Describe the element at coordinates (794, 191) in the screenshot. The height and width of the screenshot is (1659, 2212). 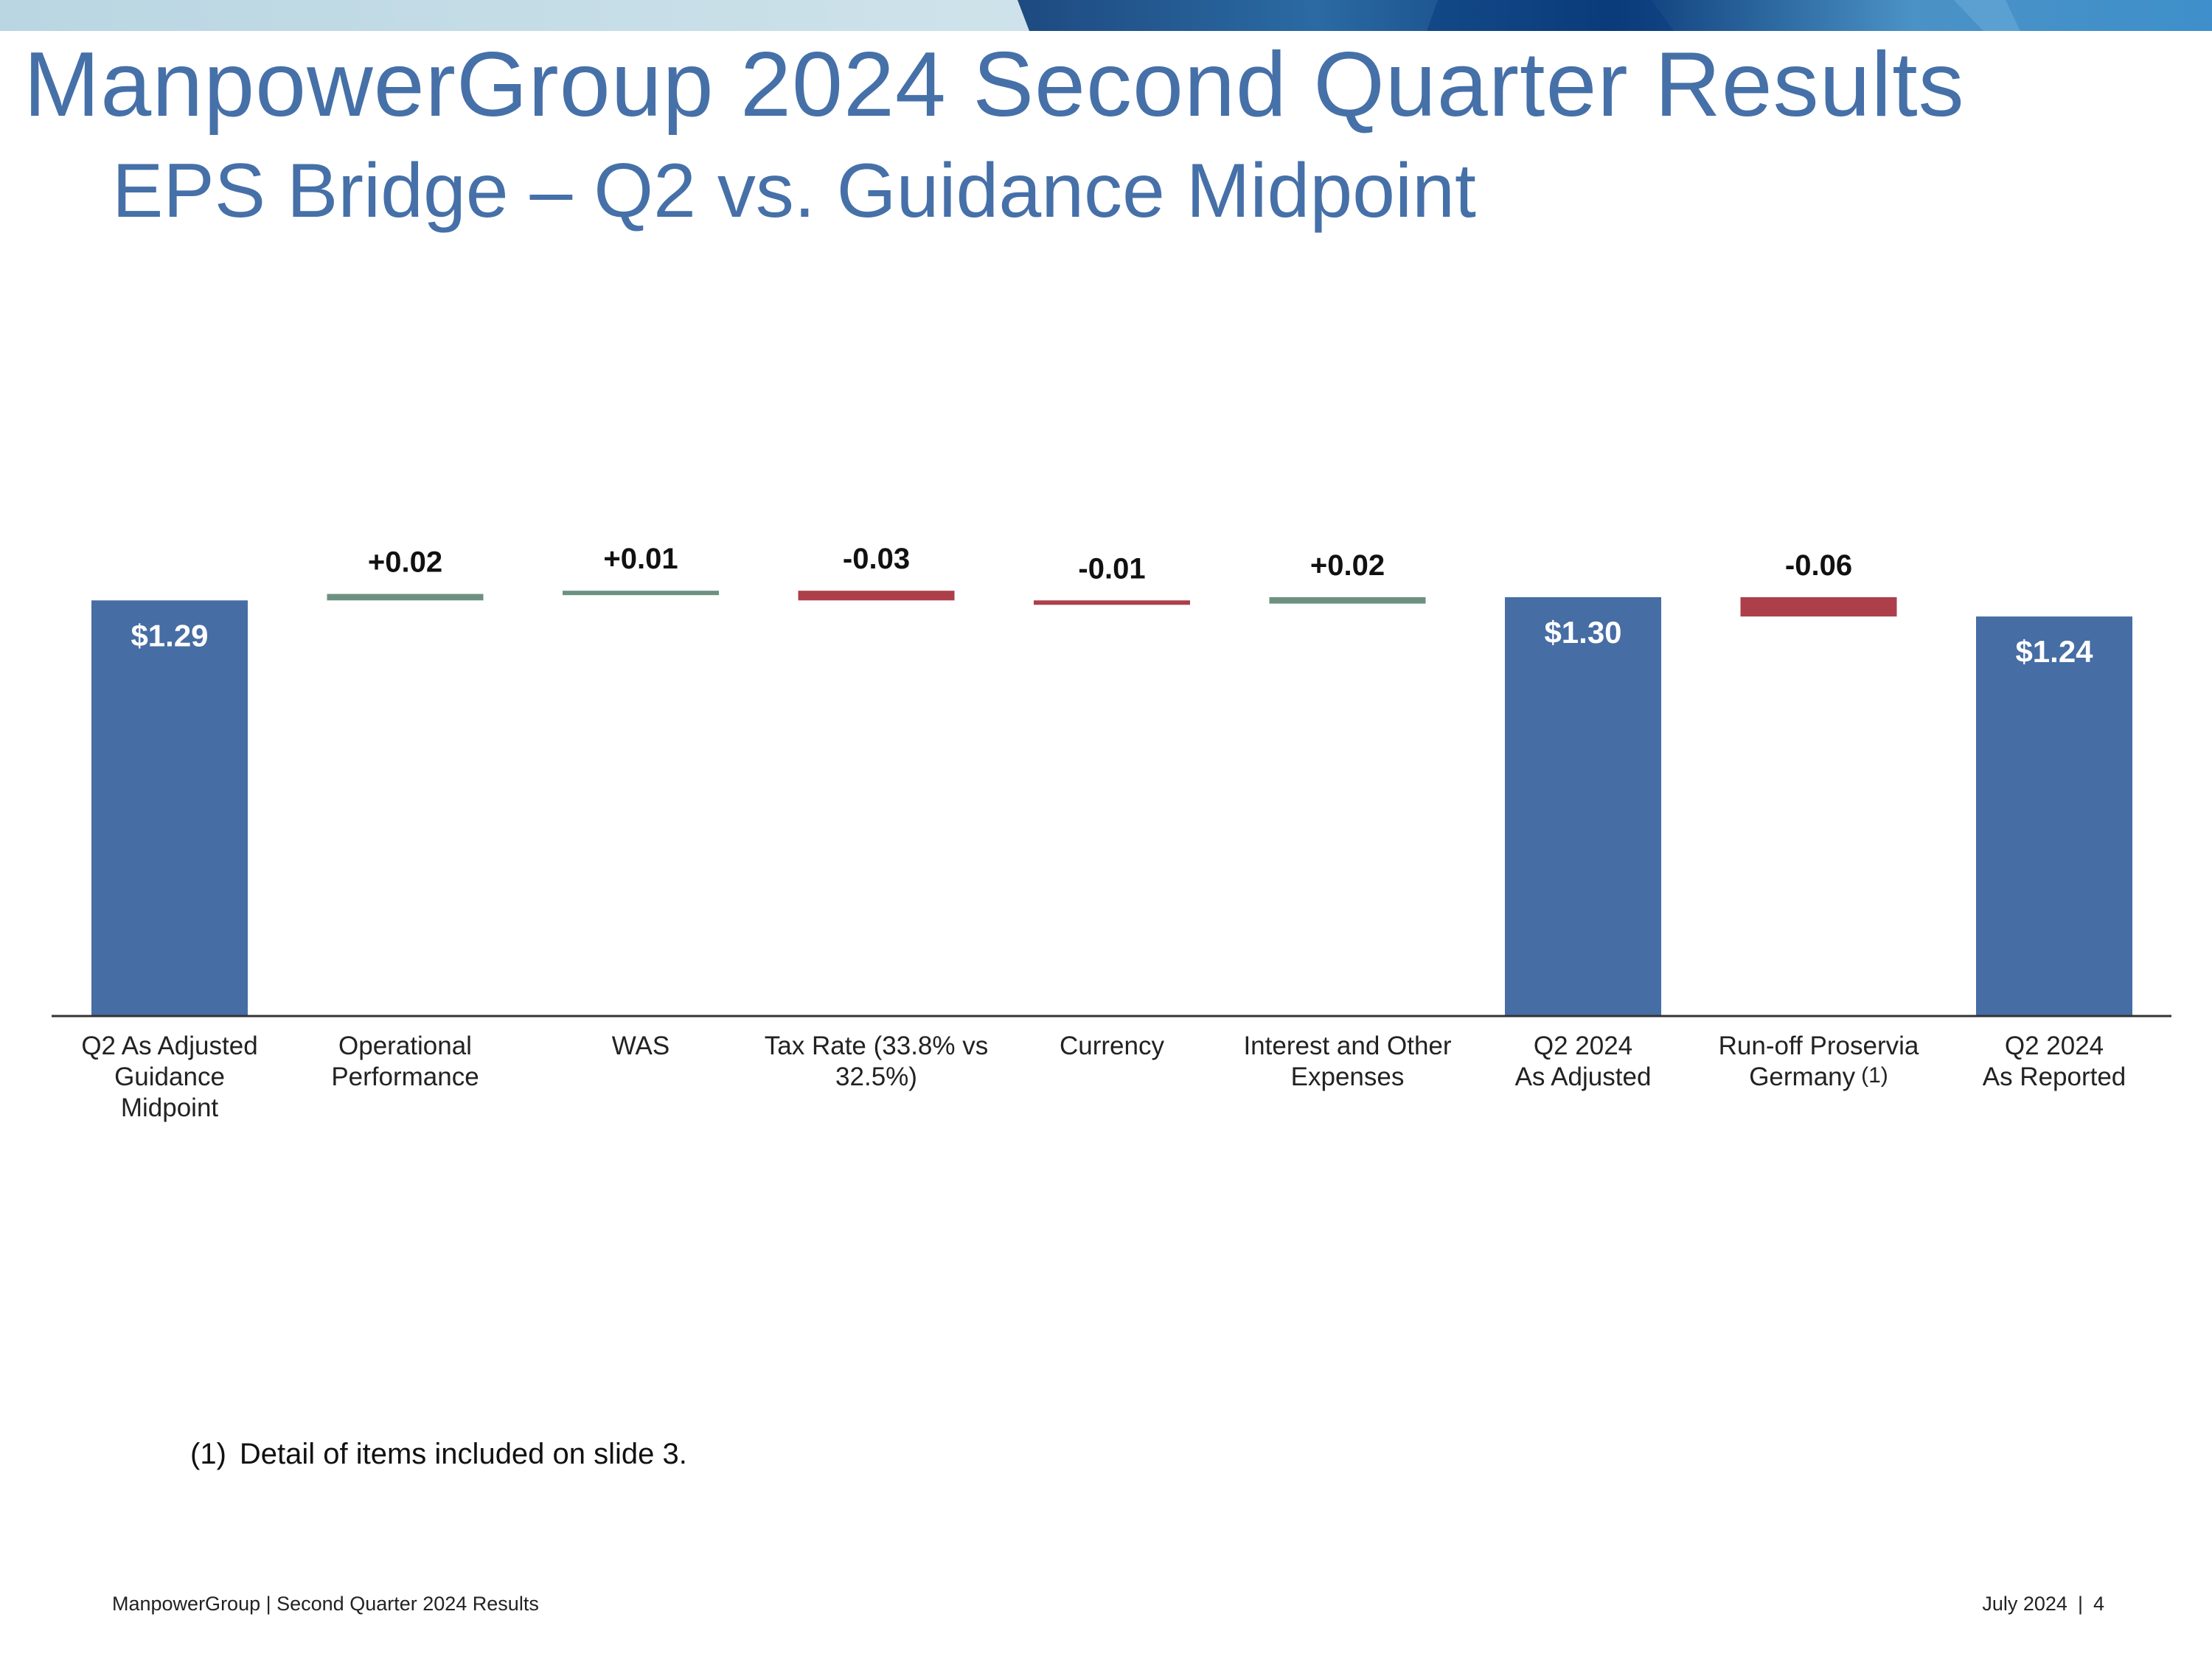
I see `page-subtitle: EPS Bridge – Q2 vs. Guidance Midpoint` at that location.